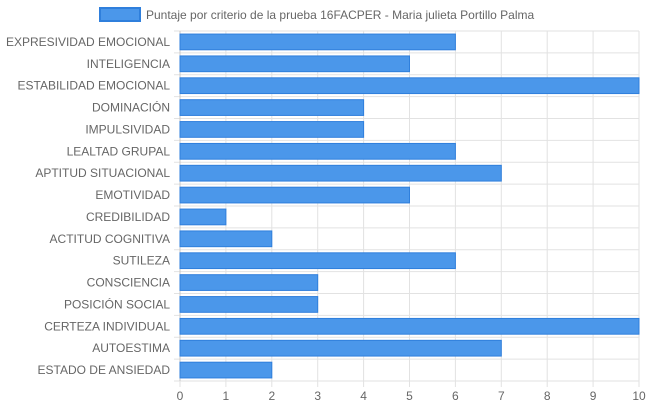 The width and height of the screenshot is (648, 410). I want to click on y-tick-label: ACTITUD COGNITIVA, so click(110, 239).